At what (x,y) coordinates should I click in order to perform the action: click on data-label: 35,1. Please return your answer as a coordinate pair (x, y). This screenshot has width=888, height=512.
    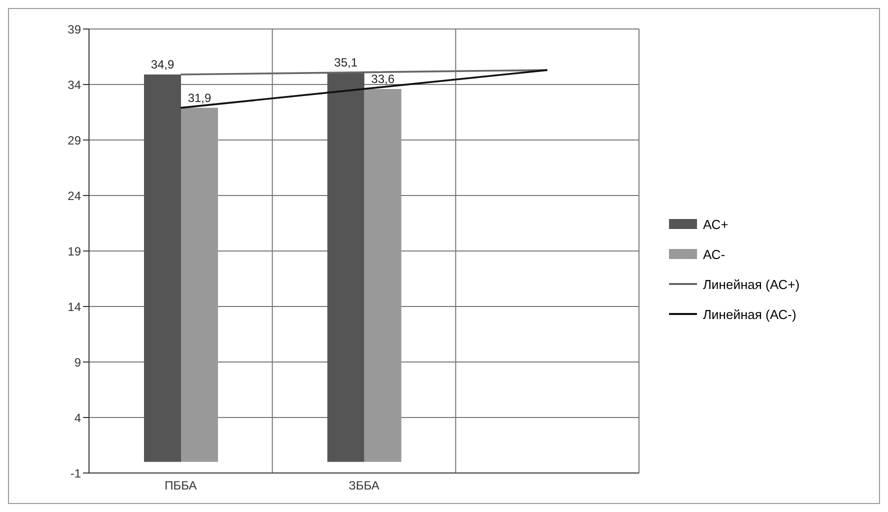
    Looking at the image, I should click on (346, 62).